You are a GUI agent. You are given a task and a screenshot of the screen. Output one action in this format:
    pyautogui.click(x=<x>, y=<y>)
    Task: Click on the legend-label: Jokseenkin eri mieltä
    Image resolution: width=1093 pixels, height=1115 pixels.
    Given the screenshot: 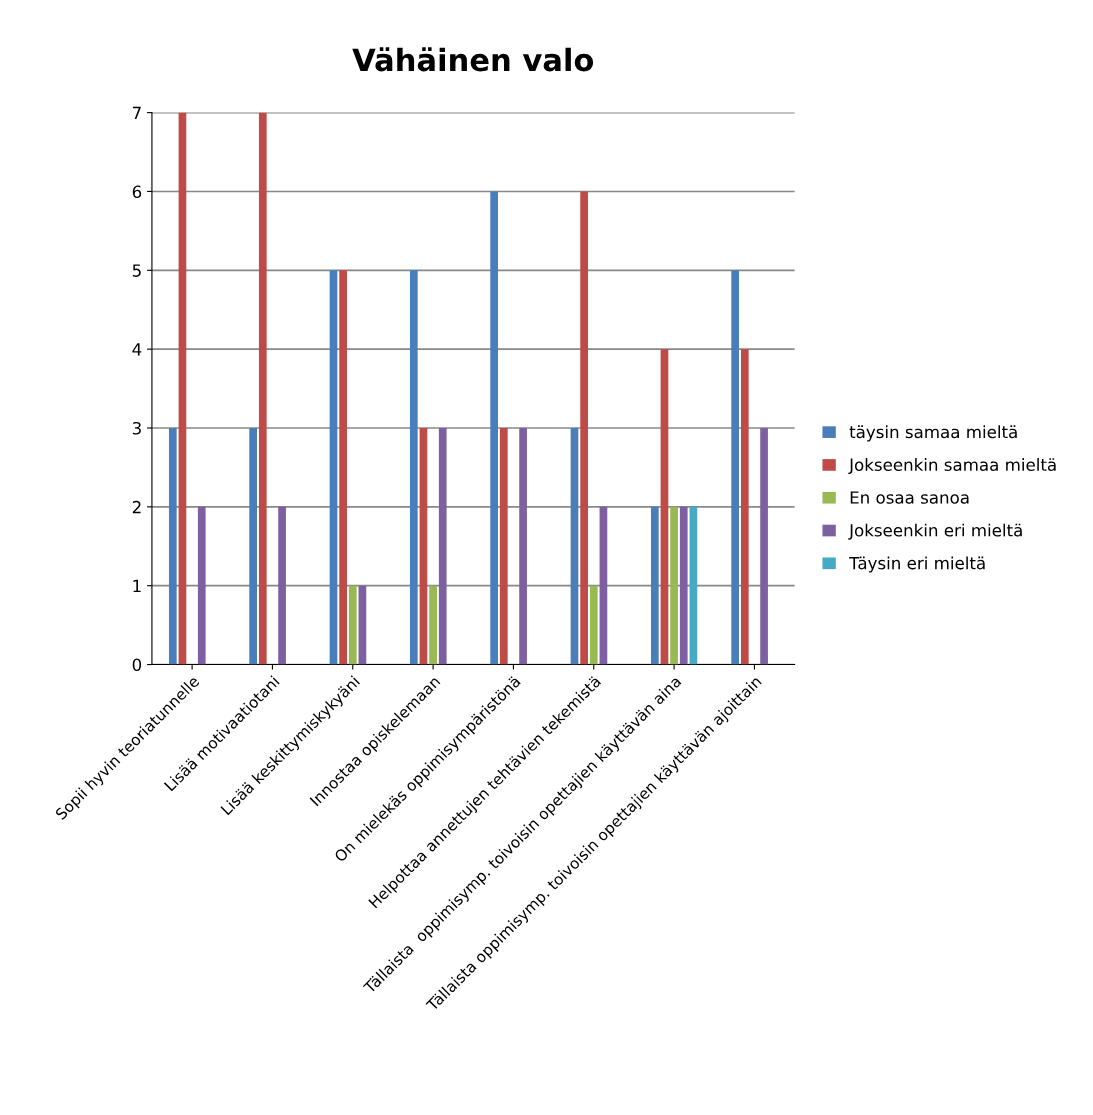 What is the action you would take?
    pyautogui.click(x=935, y=531)
    